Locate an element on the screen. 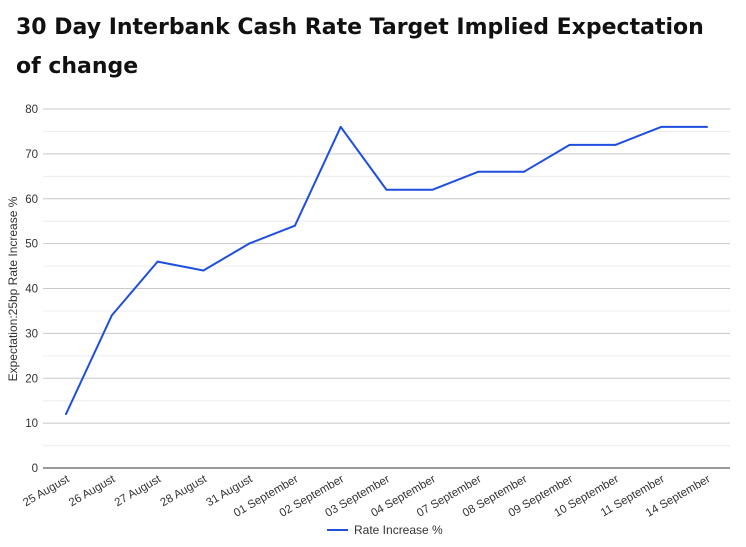  y-tick-label: 50 is located at coordinates (31, 245).